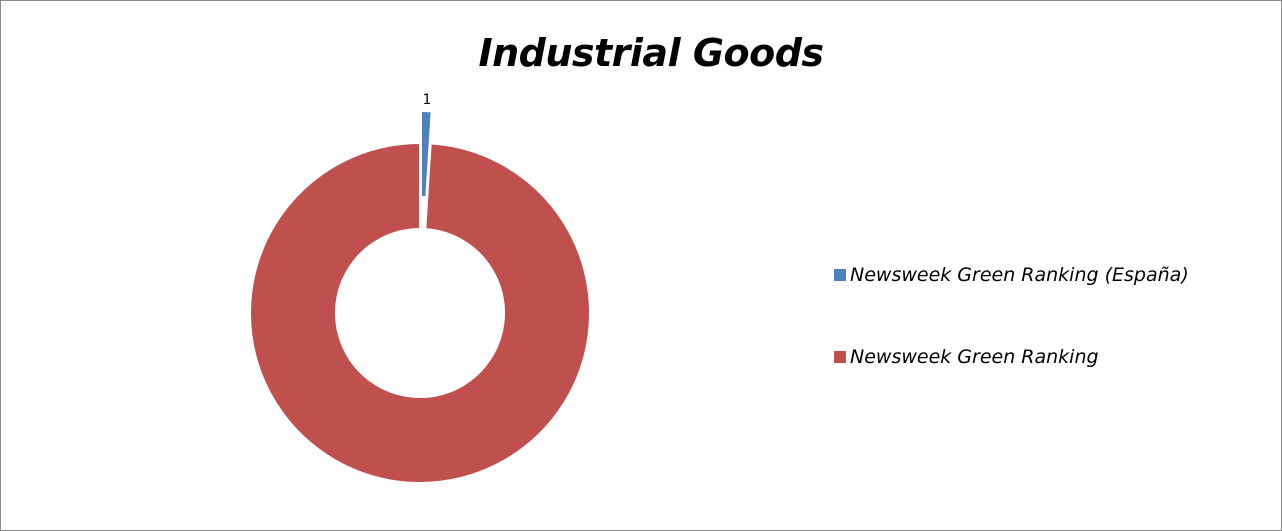  Describe the element at coordinates (1019, 275) in the screenshot. I see `legend-label-espana: Newsweek Green Ranking (España)` at that location.